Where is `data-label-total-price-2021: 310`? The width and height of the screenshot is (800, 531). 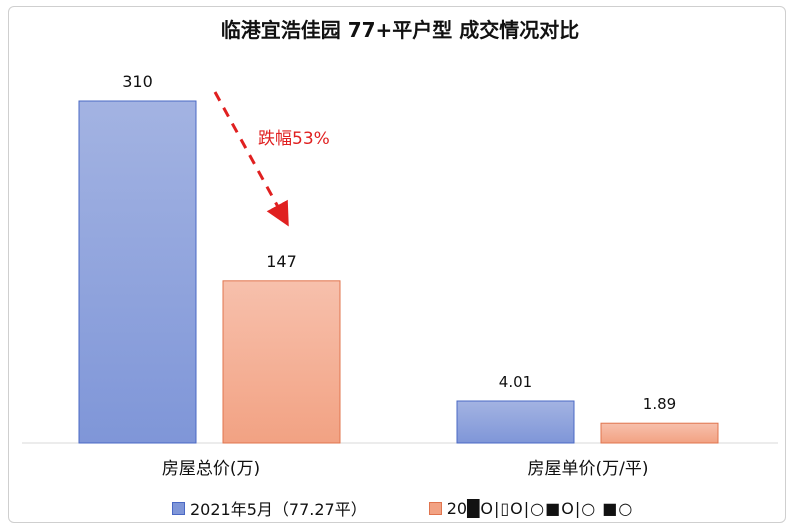 data-label-total-price-2021: 310 is located at coordinates (137, 81).